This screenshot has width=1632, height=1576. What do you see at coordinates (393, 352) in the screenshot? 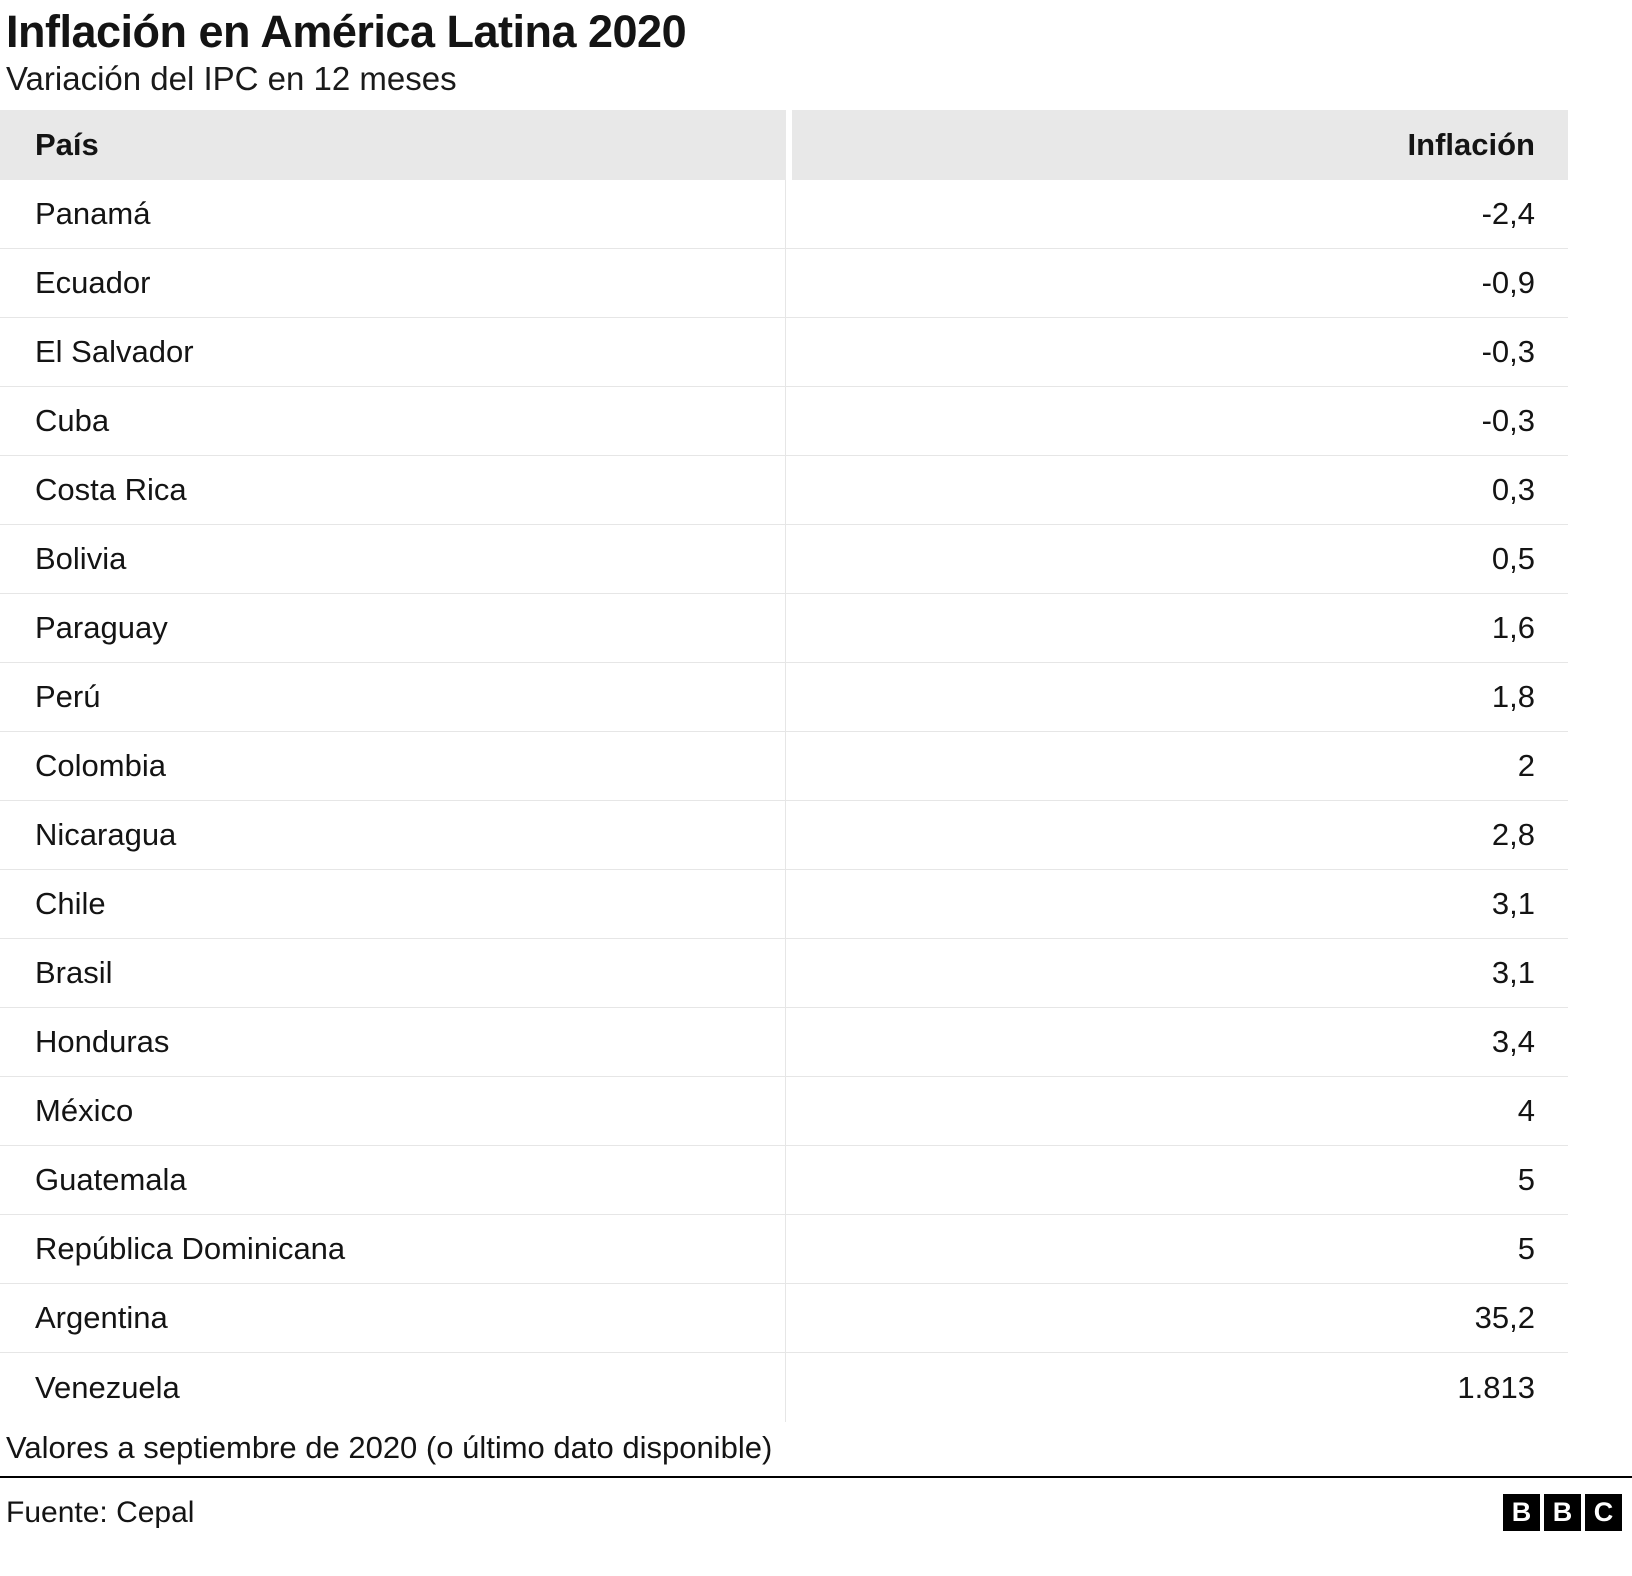
I see `country-cell: El Salvador` at bounding box center [393, 352].